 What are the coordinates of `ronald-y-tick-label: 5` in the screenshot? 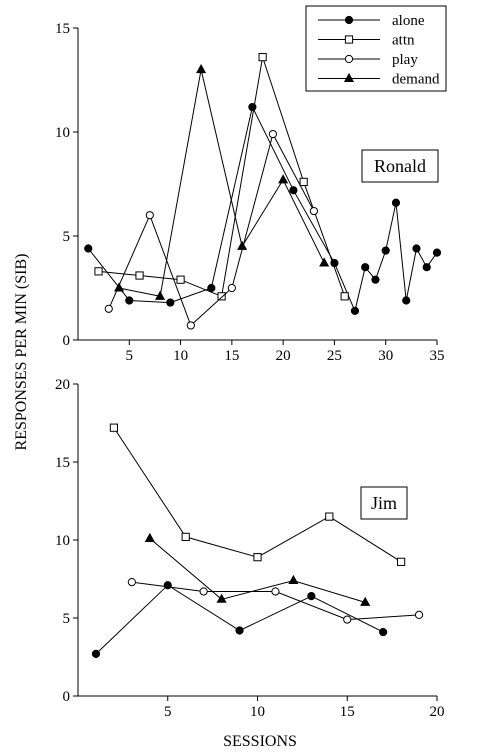 It's located at (67, 237).